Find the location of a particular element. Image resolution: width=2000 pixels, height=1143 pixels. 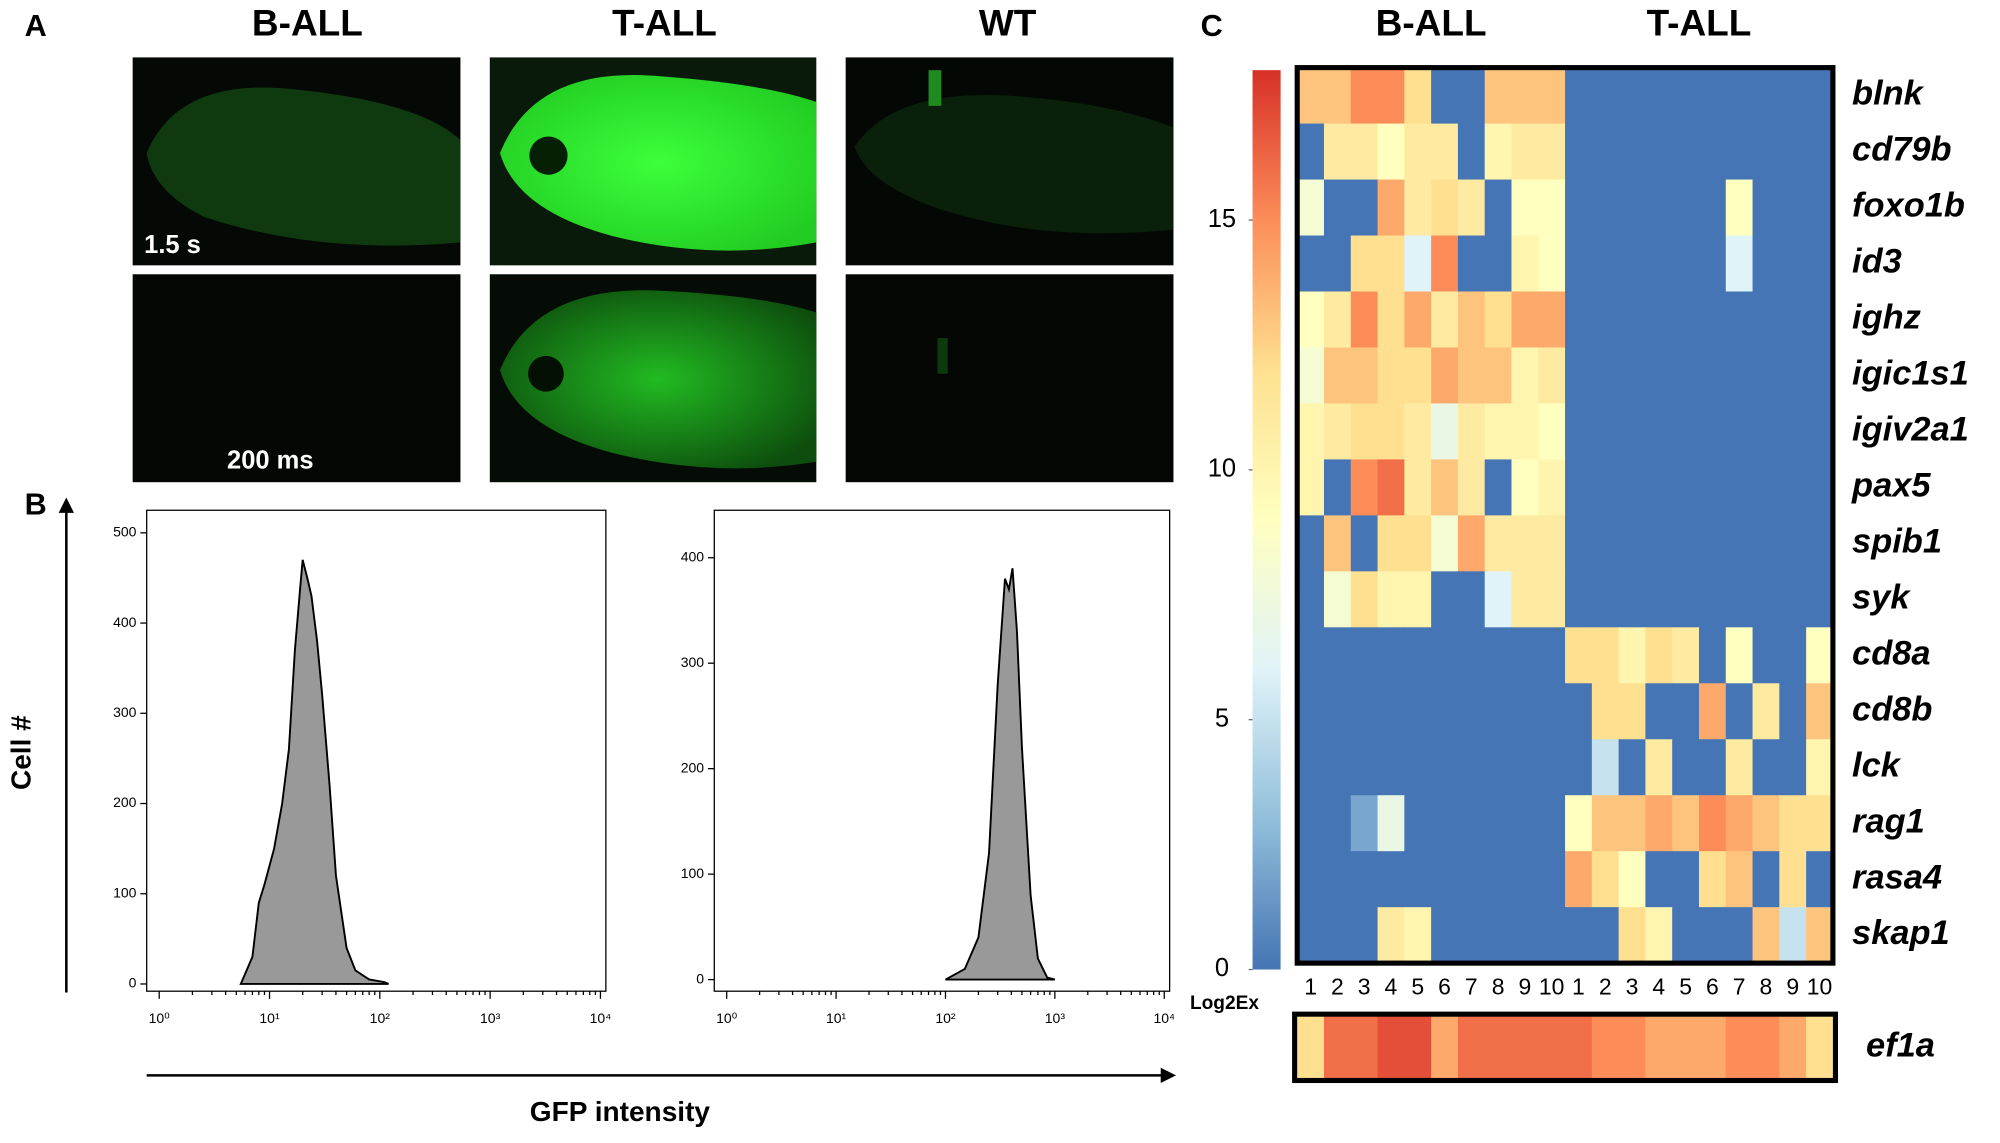

gene-label: pax5 is located at coordinates (1891, 485).